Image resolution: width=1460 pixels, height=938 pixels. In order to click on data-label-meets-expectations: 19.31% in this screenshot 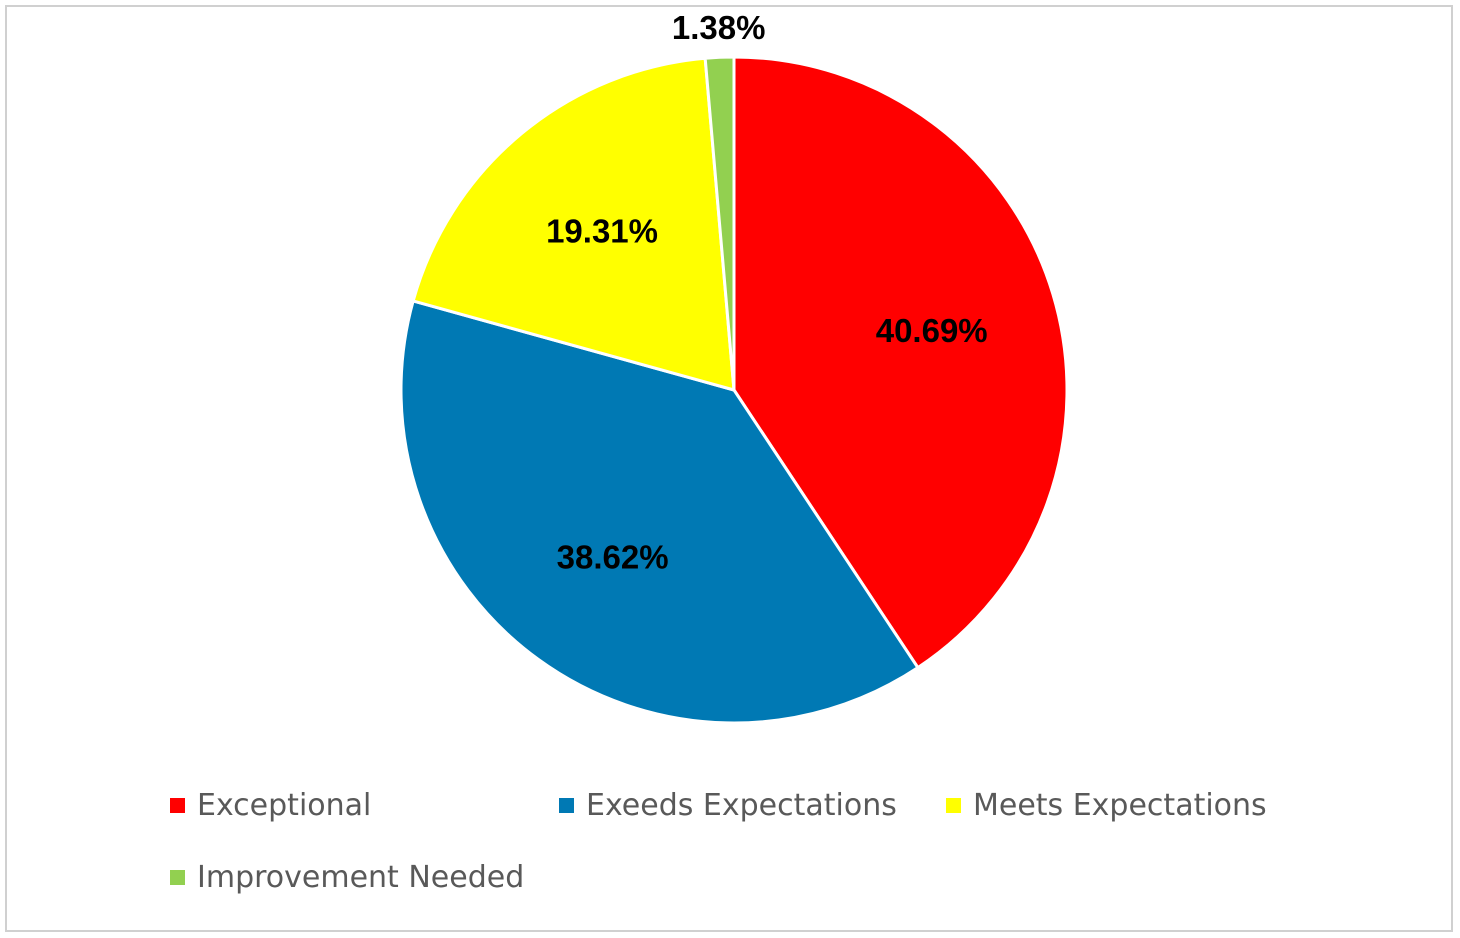, I will do `click(602, 231)`.